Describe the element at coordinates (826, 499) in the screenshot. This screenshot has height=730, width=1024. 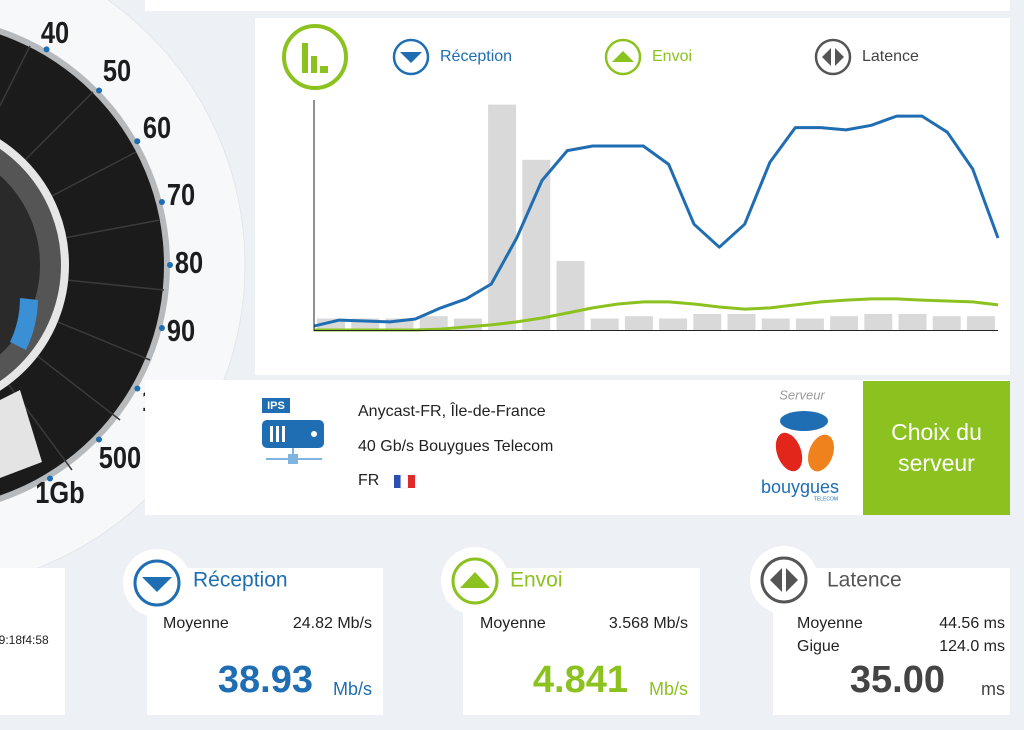
I see `logo-sub: TELECOM` at that location.